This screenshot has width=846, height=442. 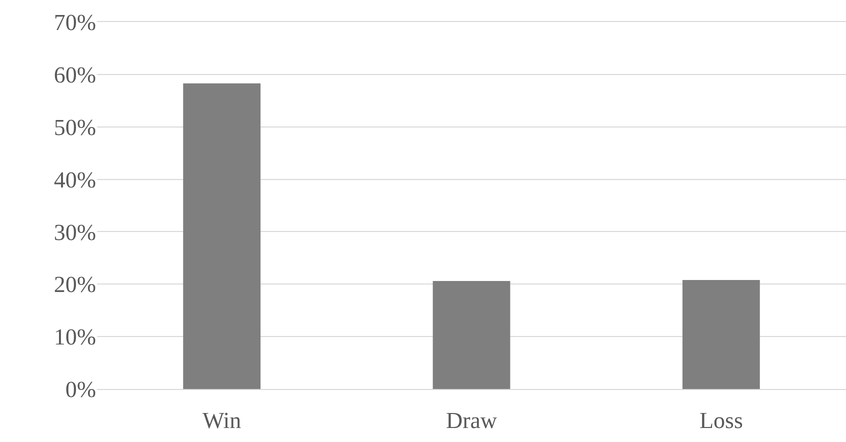 I want to click on x-tick-label: Loss, so click(x=721, y=420).